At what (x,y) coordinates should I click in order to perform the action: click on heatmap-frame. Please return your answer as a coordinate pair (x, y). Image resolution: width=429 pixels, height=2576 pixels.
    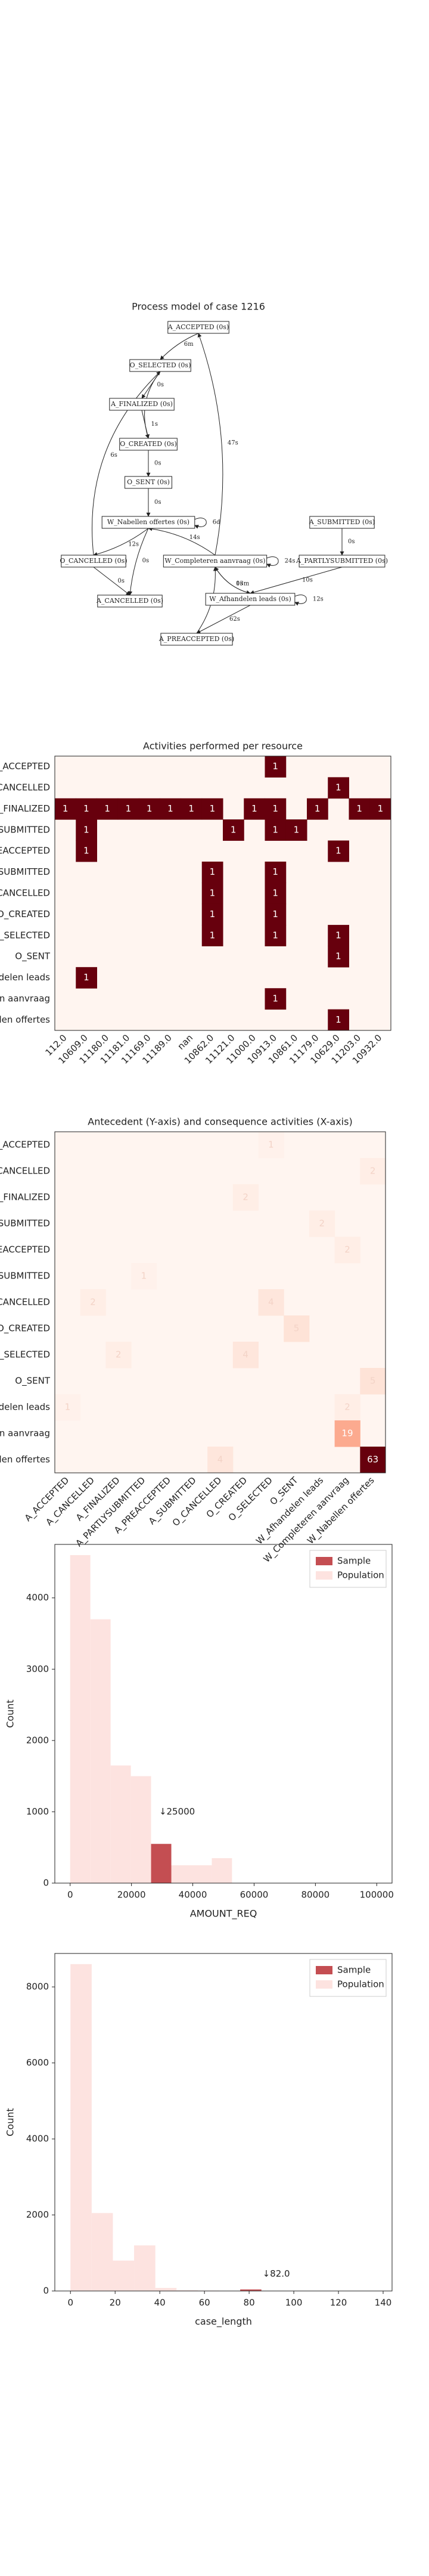
    Looking at the image, I should click on (220, 1302).